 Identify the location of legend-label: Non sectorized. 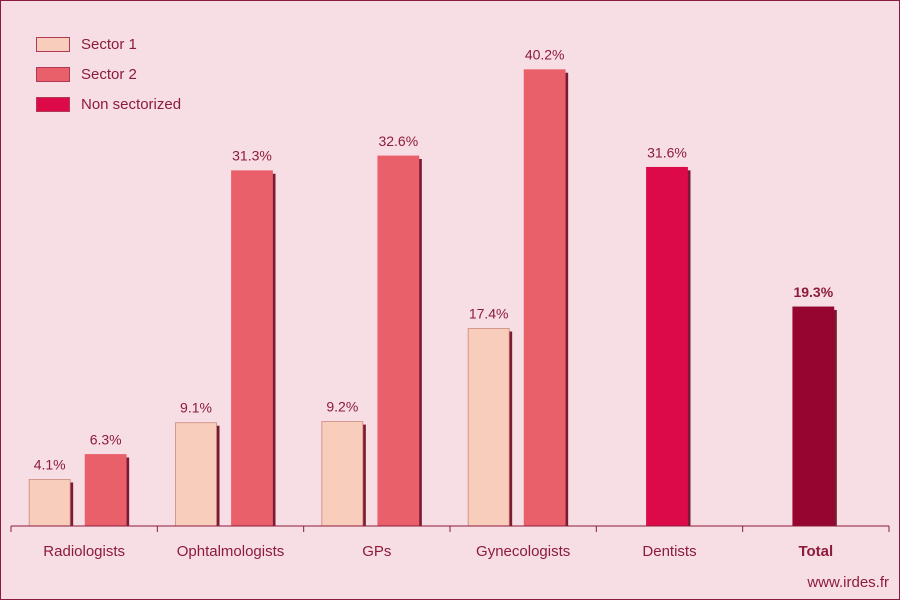
(131, 104).